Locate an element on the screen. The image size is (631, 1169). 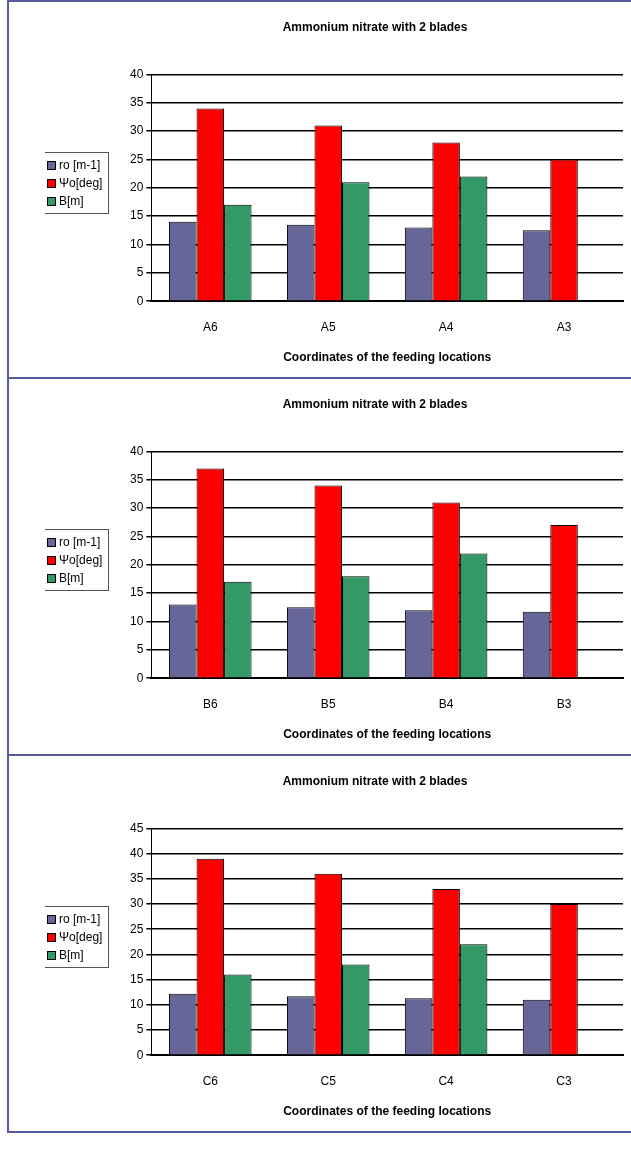
x-tick-label: C5 is located at coordinates (328, 1080).